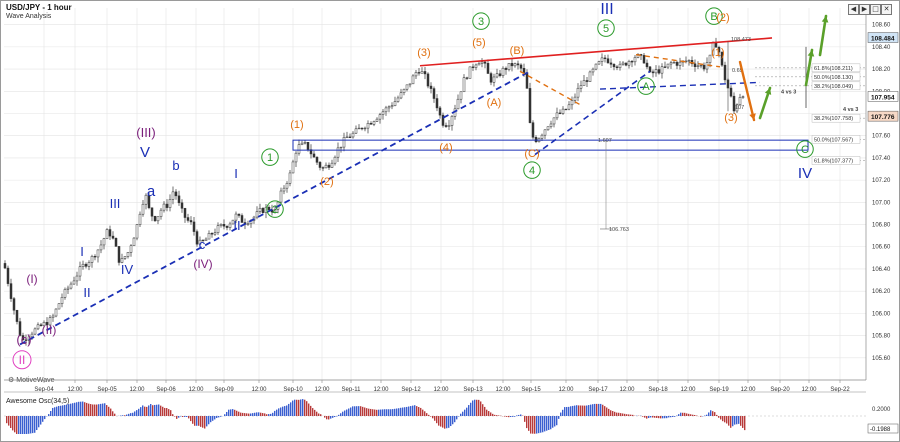 Image resolution: width=900 pixels, height=442 pixels. Describe the element at coordinates (881, 314) in the screenshot. I see `y-tick-label: 106.00` at that location.